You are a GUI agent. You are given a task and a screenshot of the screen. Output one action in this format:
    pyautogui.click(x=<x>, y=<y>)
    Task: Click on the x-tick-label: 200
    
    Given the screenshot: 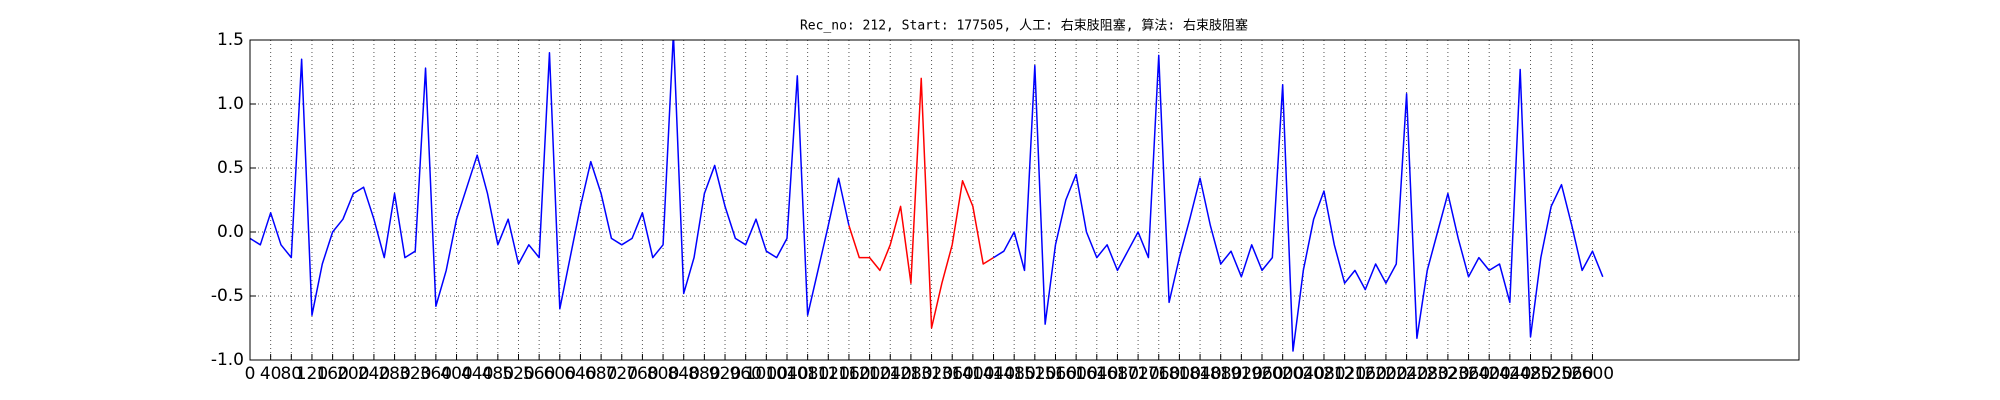 What is the action you would take?
    pyautogui.click(x=353, y=374)
    